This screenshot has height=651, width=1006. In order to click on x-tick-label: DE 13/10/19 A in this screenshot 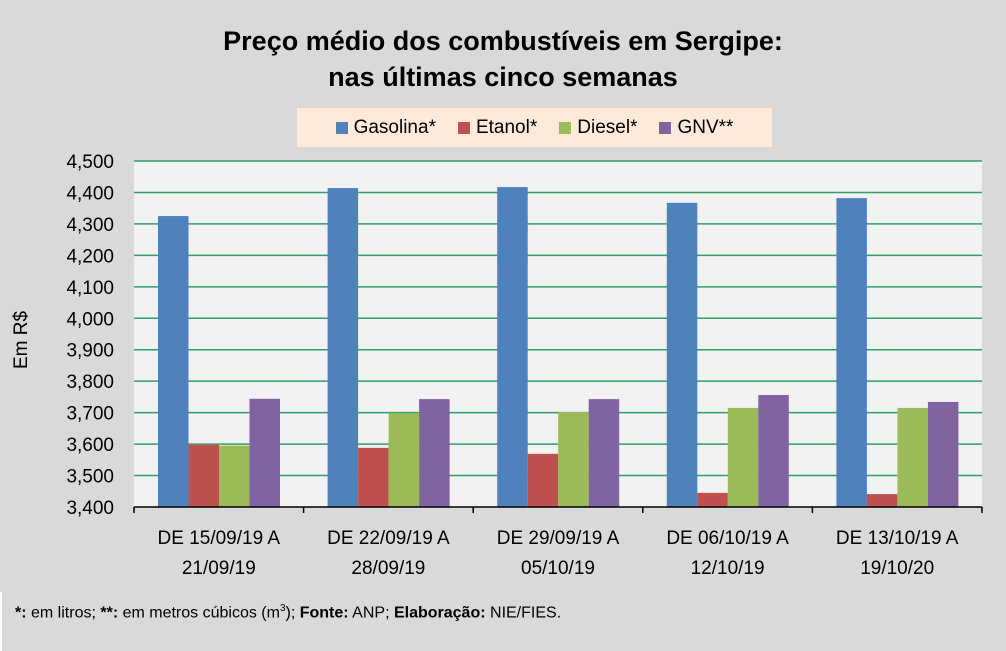, I will do `click(897, 538)`.